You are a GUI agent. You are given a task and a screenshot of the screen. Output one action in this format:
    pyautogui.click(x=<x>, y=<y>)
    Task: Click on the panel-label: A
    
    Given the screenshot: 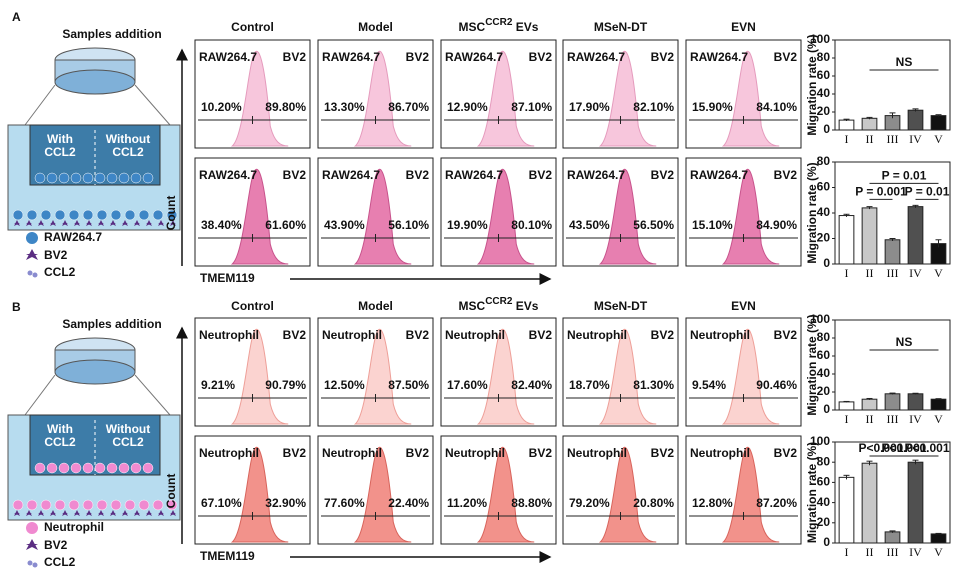 What is the action you would take?
    pyautogui.click(x=16, y=17)
    